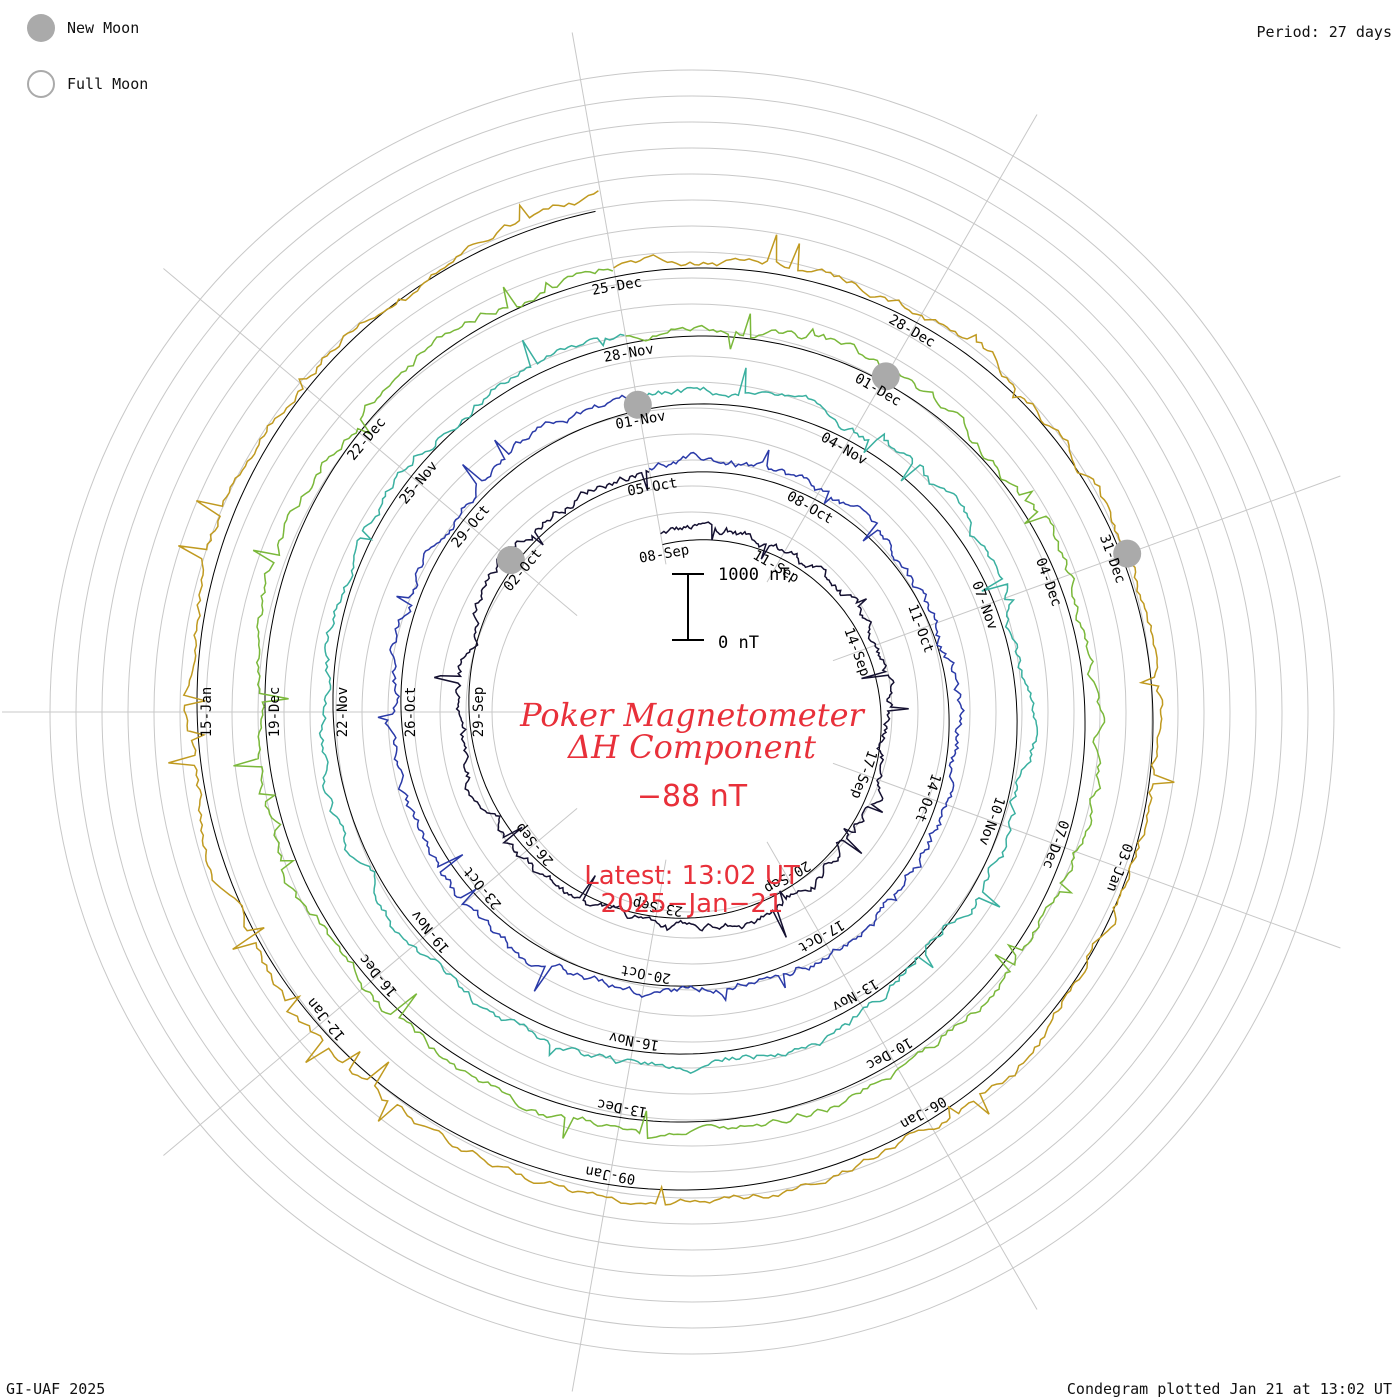 The image size is (1400, 1400). What do you see at coordinates (692, 715) in the screenshot?
I see `chart-title-line1: Poker Magnetometer` at bounding box center [692, 715].